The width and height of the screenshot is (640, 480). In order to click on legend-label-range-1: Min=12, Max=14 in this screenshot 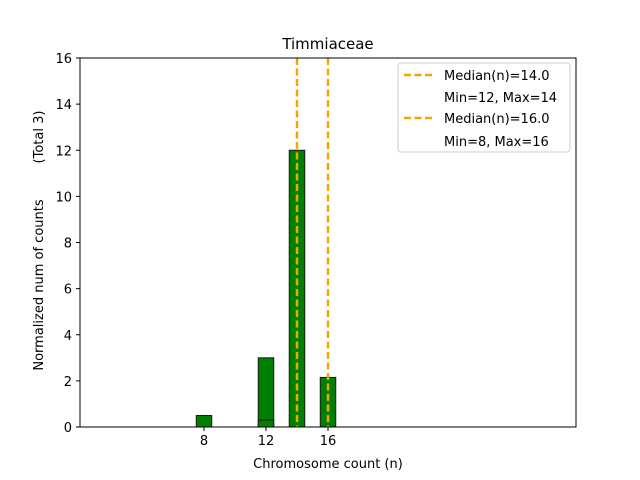, I will do `click(500, 98)`.